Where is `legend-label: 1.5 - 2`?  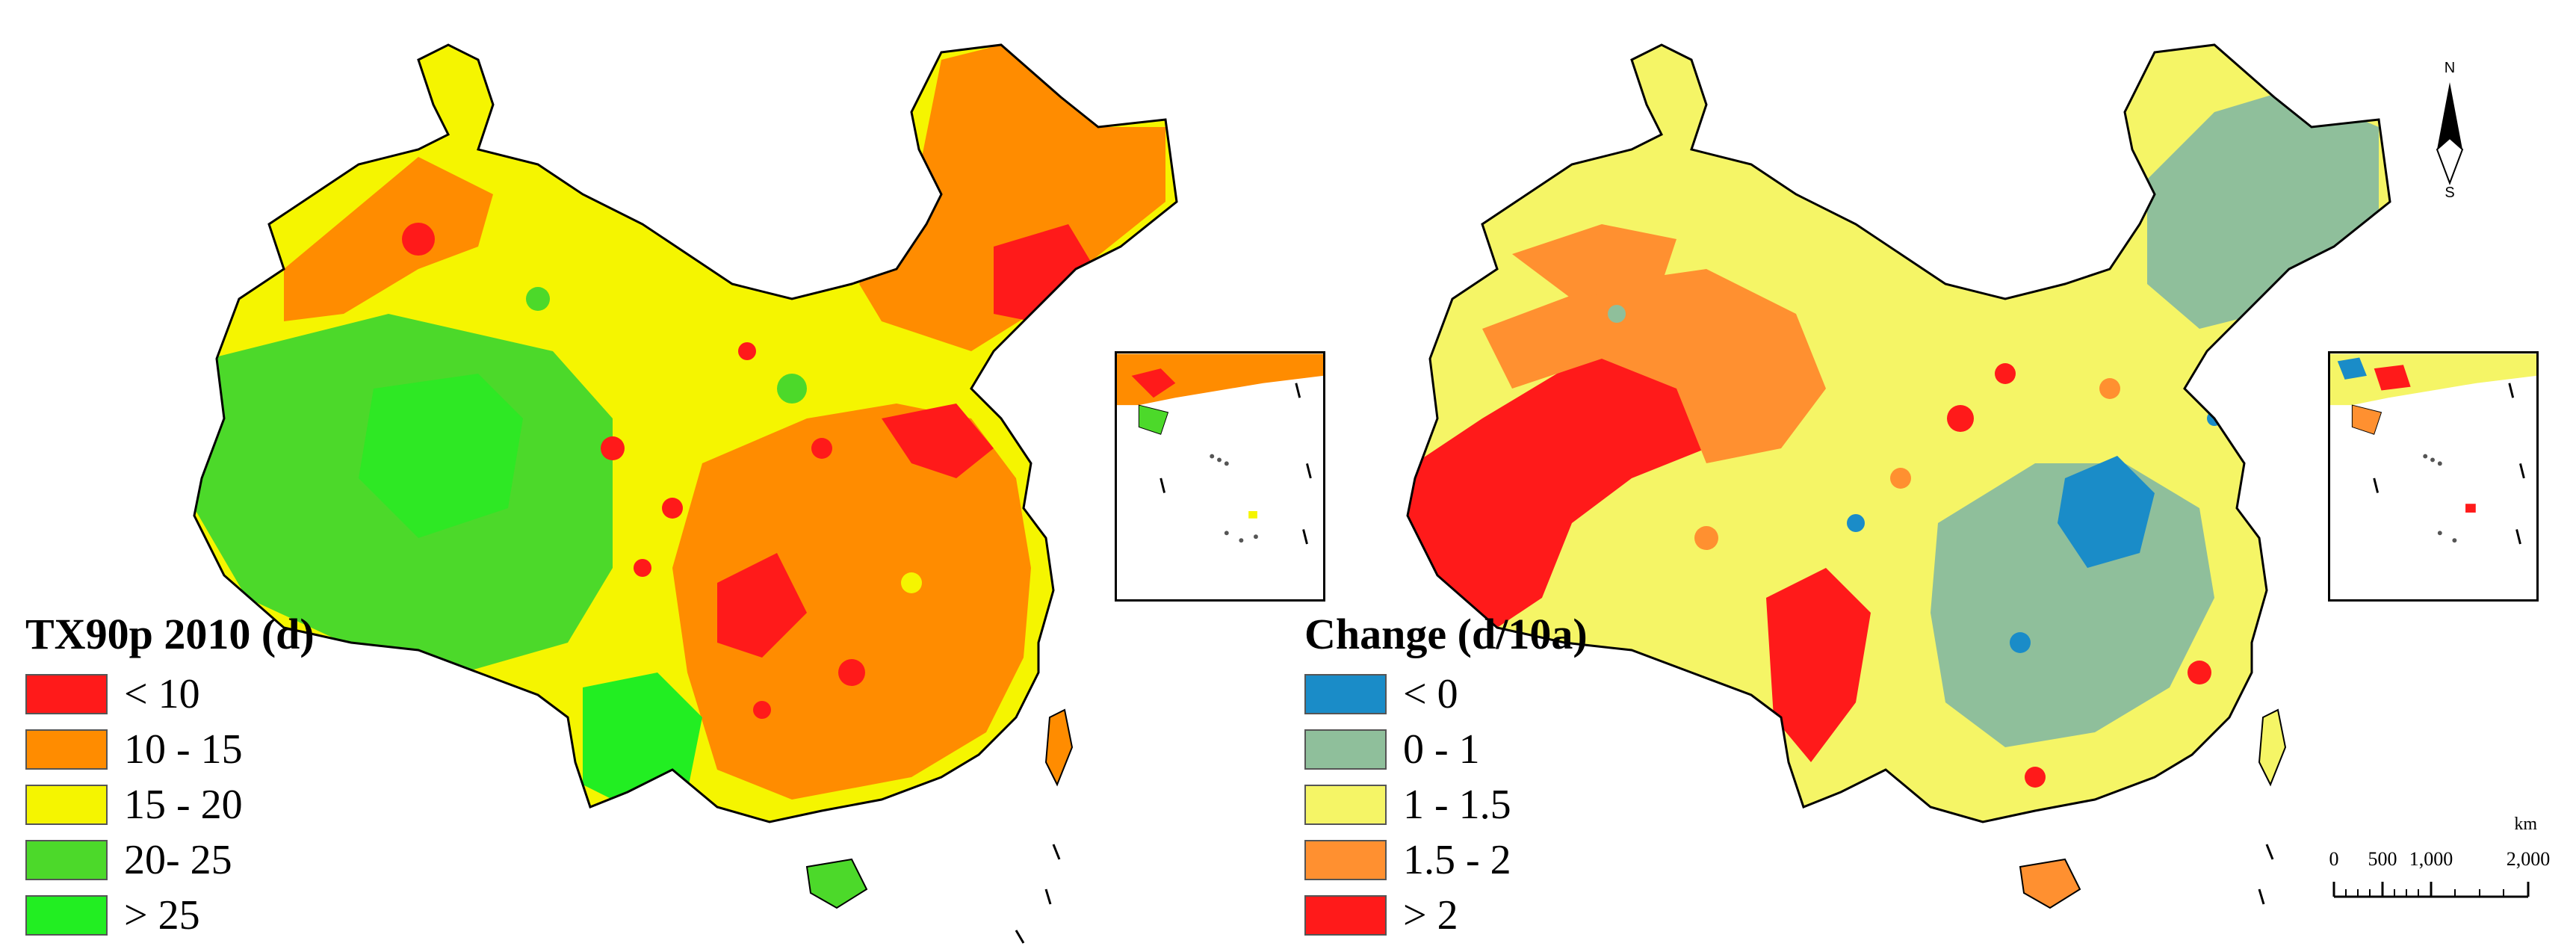 legend-label: 1.5 - 2 is located at coordinates (1457, 860).